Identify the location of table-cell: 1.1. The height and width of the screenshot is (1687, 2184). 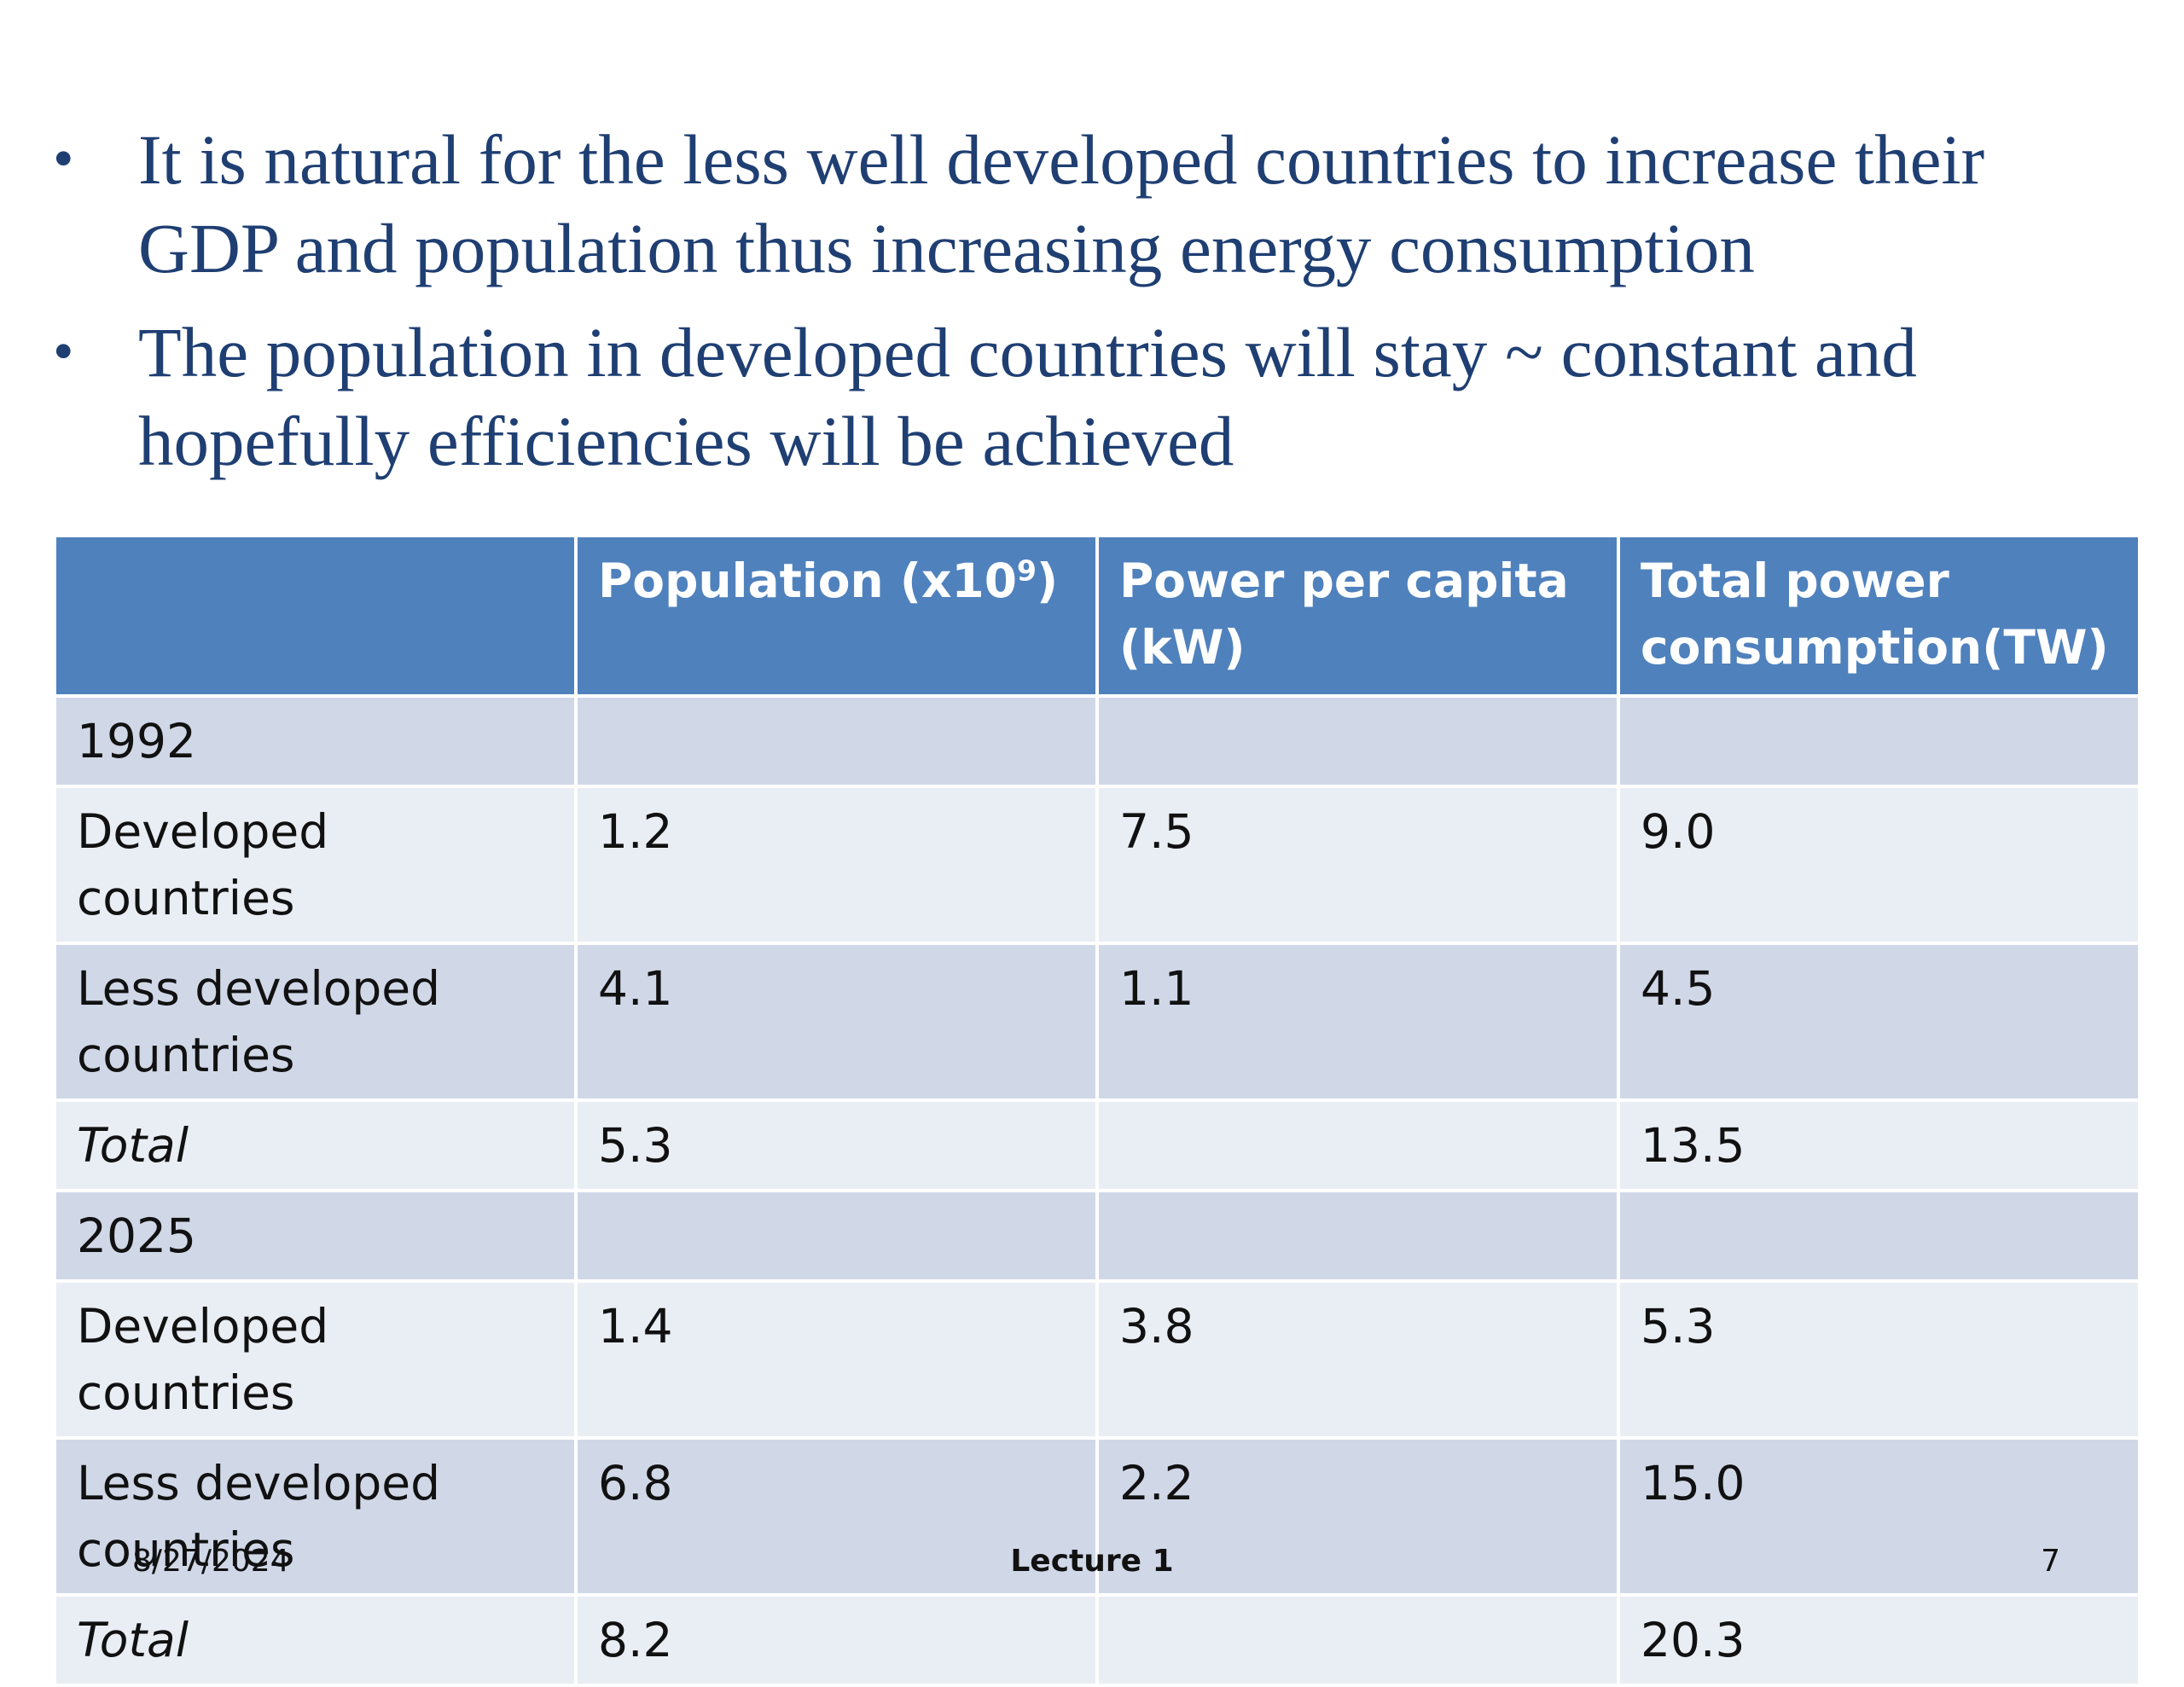
(1358, 1022).